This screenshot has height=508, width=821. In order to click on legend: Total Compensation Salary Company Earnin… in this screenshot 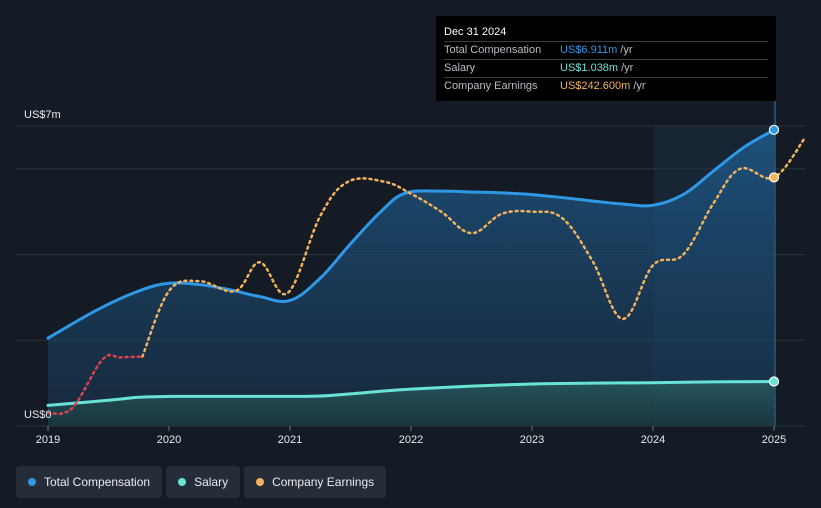, I will do `click(201, 482)`.